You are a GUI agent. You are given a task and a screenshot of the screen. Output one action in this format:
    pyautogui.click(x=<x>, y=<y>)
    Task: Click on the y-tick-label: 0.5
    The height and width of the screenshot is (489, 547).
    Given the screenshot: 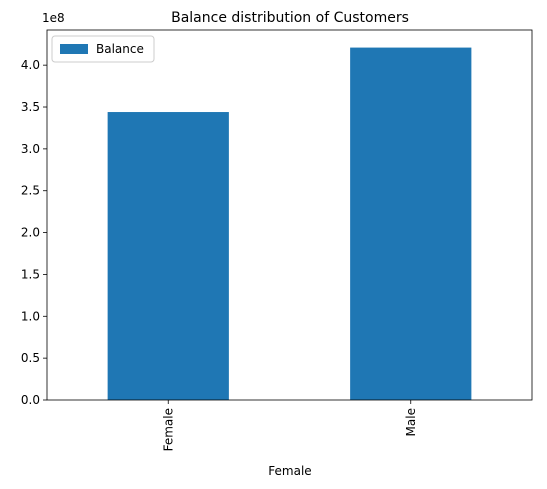 What is the action you would take?
    pyautogui.click(x=30, y=358)
    